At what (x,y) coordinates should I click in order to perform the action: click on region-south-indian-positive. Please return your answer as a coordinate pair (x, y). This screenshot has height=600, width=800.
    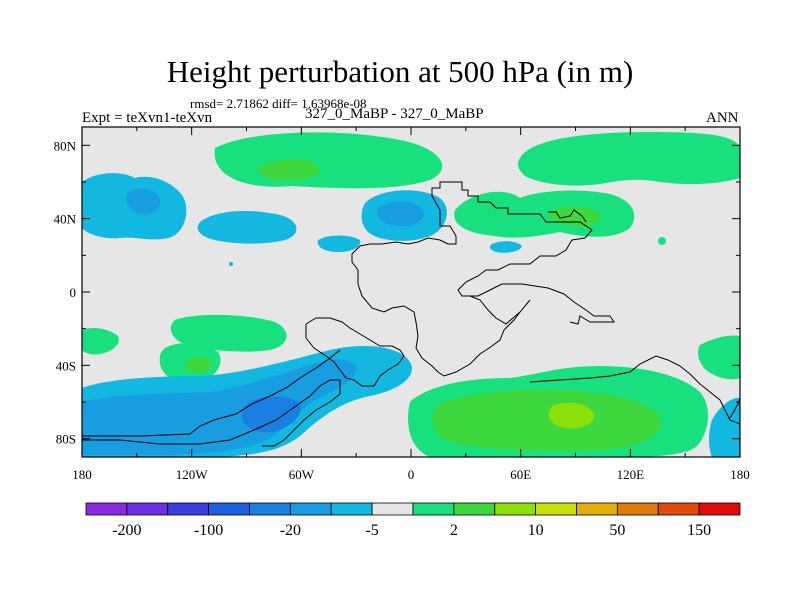
    Looking at the image, I should click on (718, 357).